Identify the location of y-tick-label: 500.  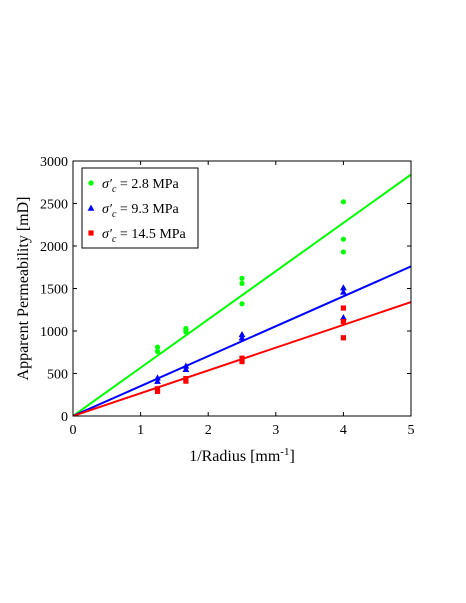
(57, 375).